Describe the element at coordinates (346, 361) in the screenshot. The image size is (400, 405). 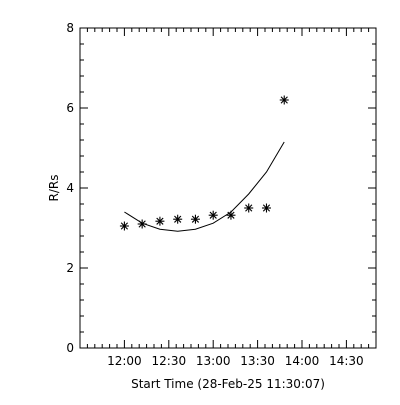
I see `x-tick-label: 14:30` at that location.